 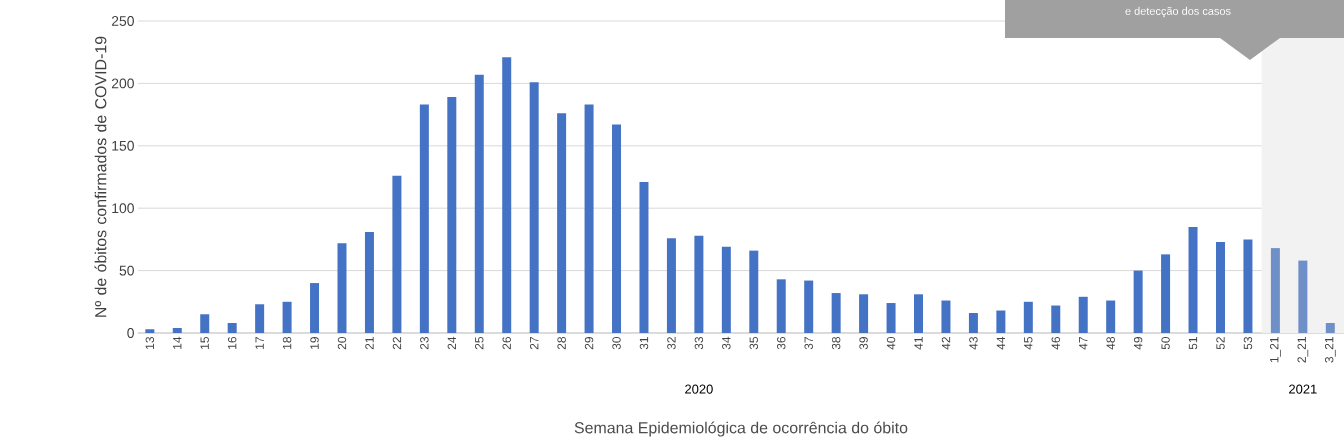 What do you see at coordinates (177, 342) in the screenshot?
I see `x-tick-label: 14` at bounding box center [177, 342].